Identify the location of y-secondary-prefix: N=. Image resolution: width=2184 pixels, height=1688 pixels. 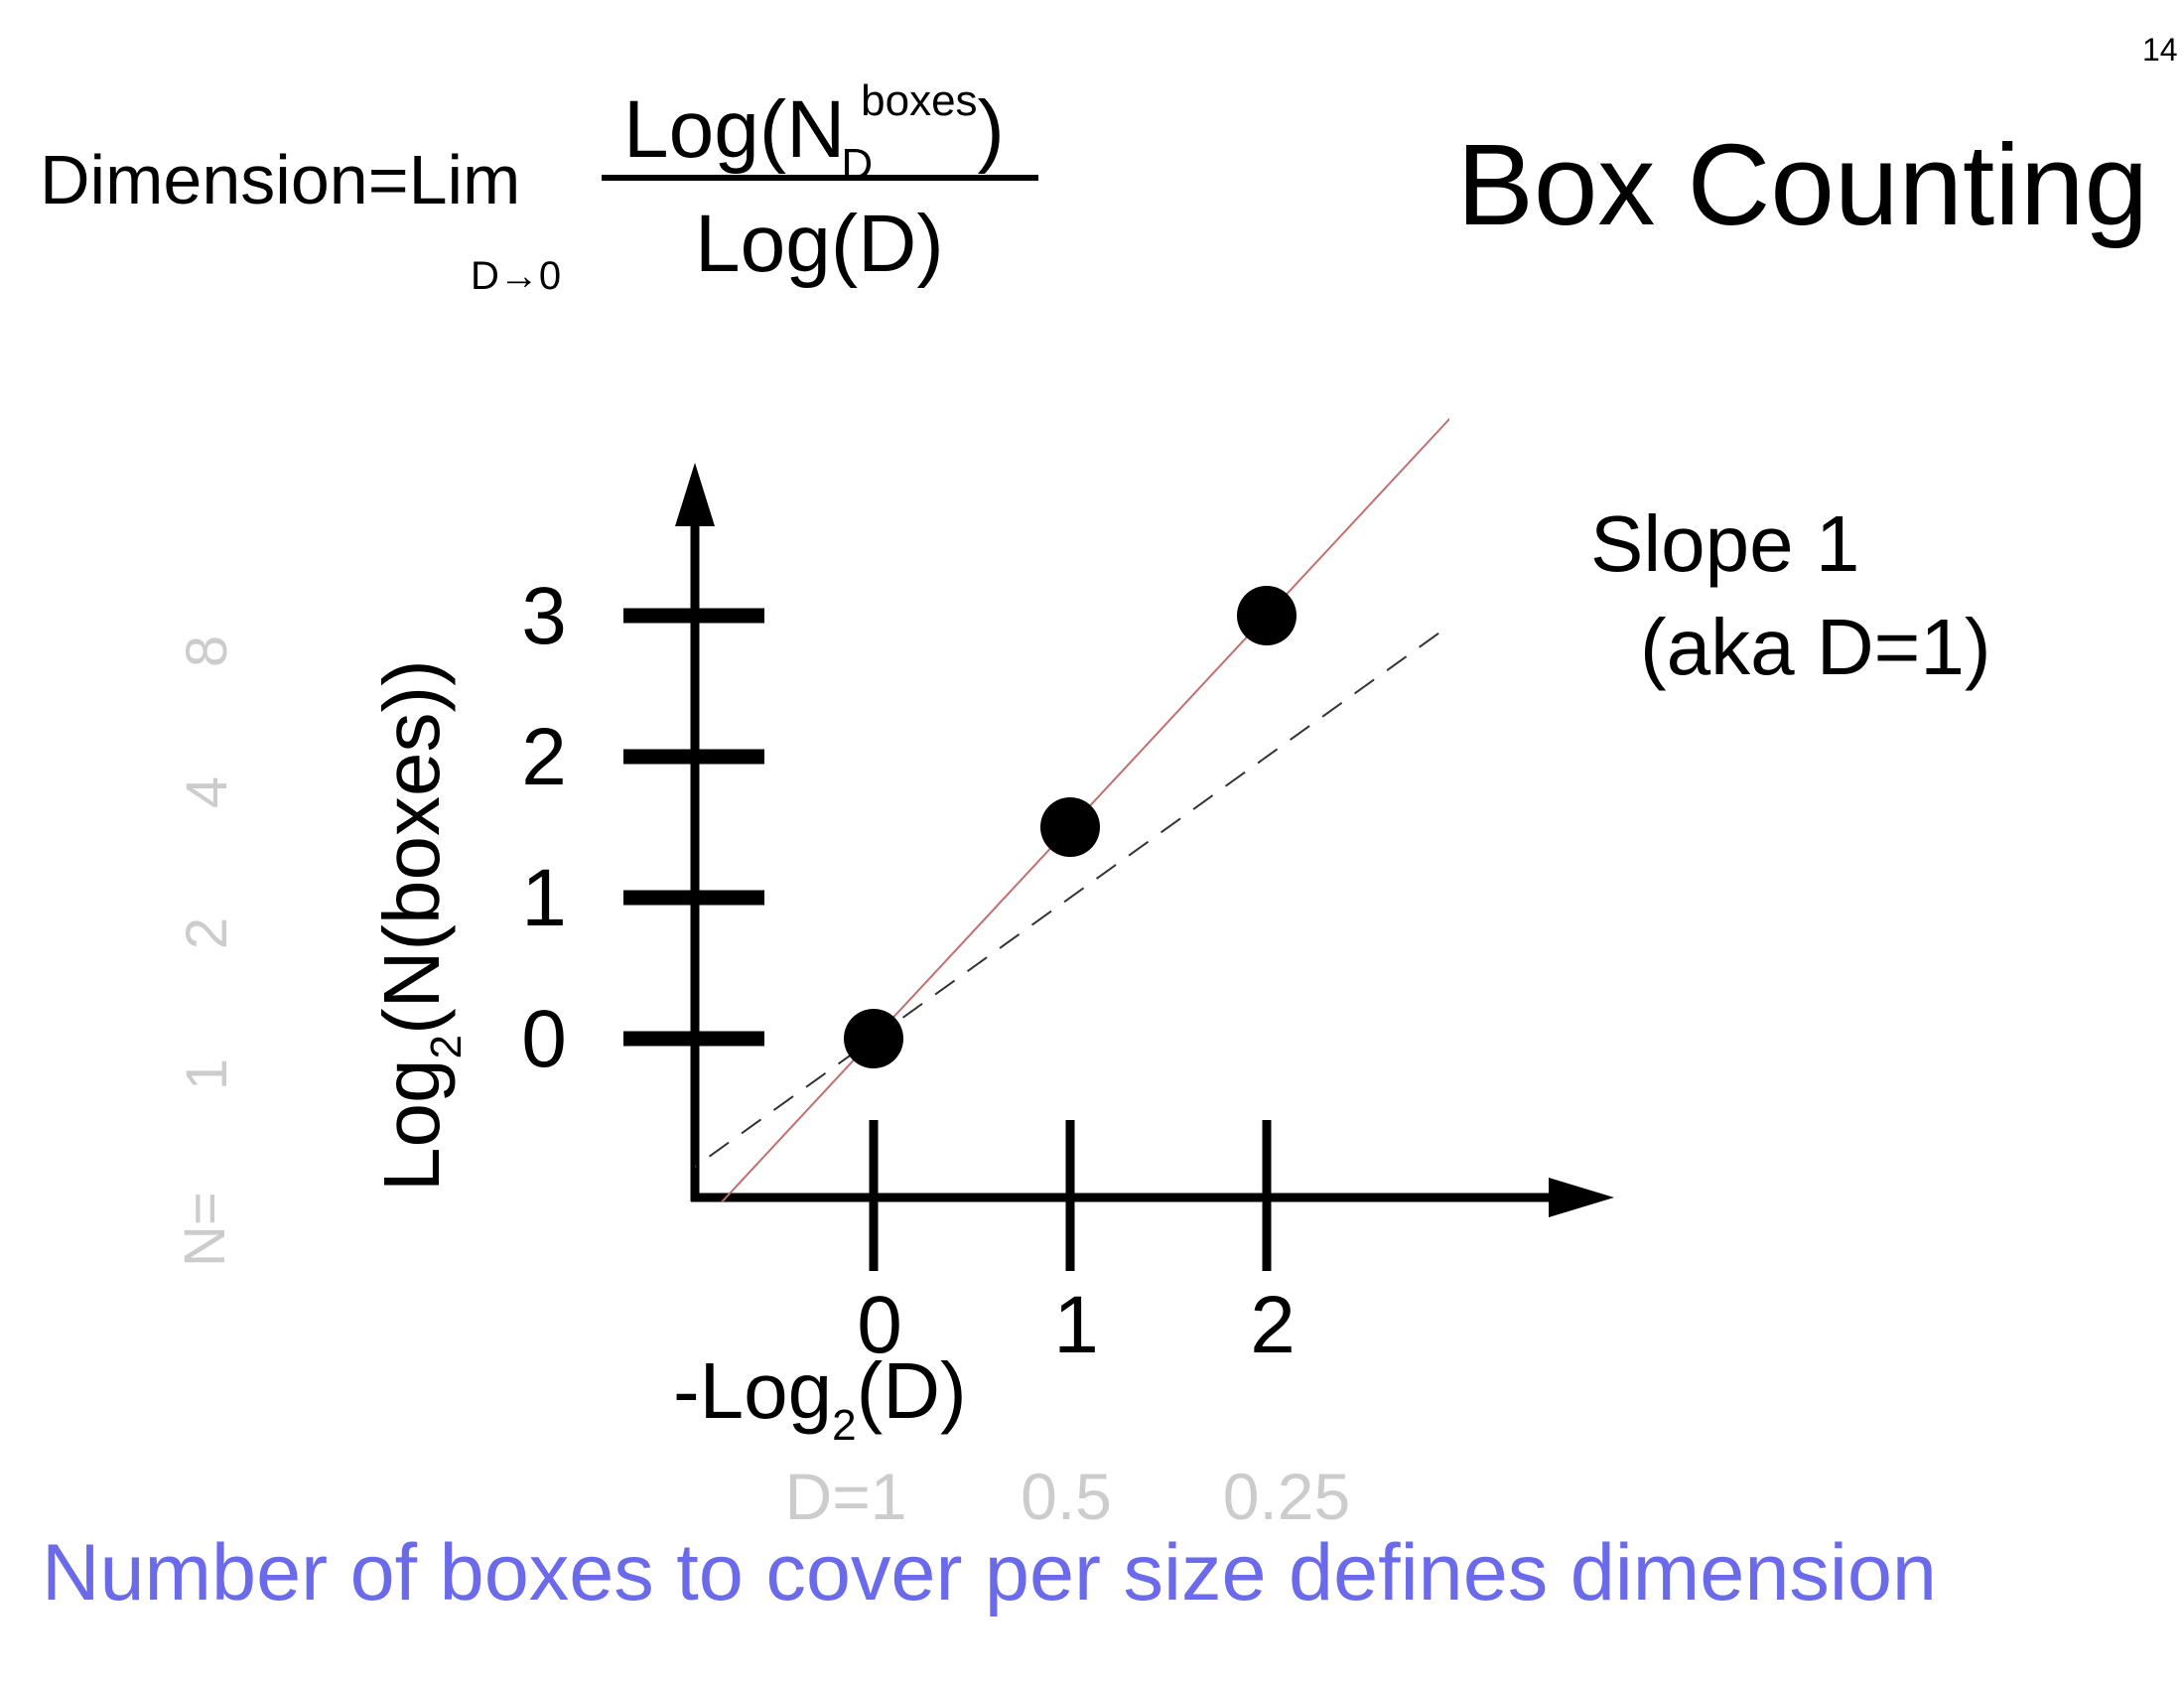
(205, 1229).